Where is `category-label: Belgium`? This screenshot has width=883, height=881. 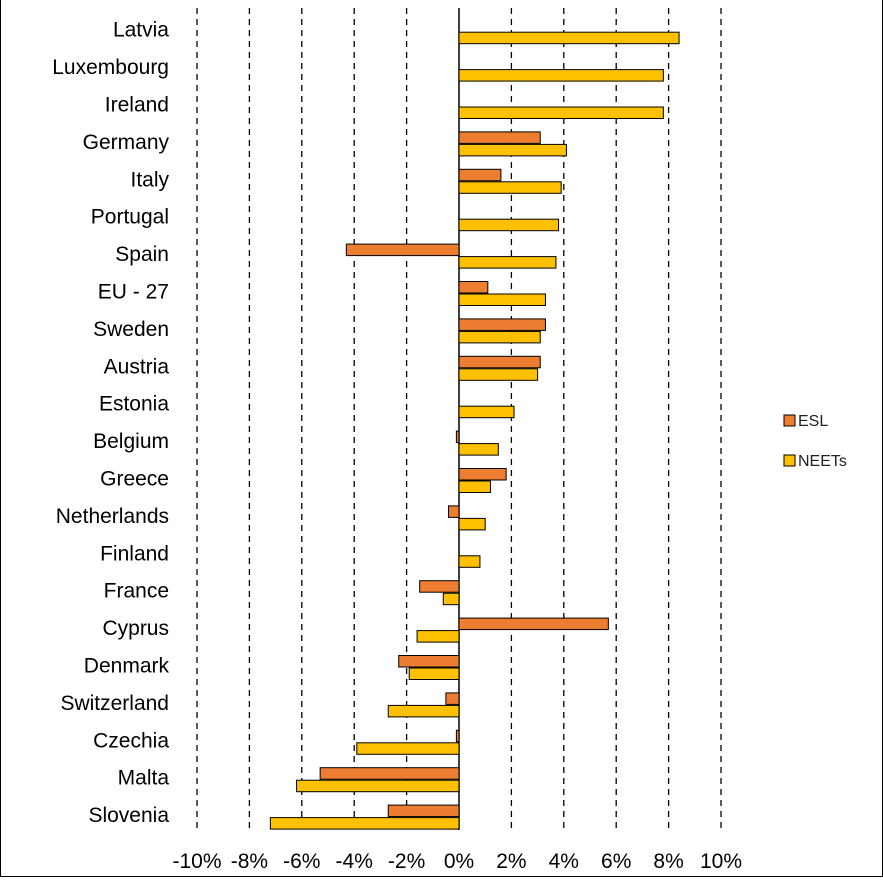
category-label: Belgium is located at coordinates (131, 441).